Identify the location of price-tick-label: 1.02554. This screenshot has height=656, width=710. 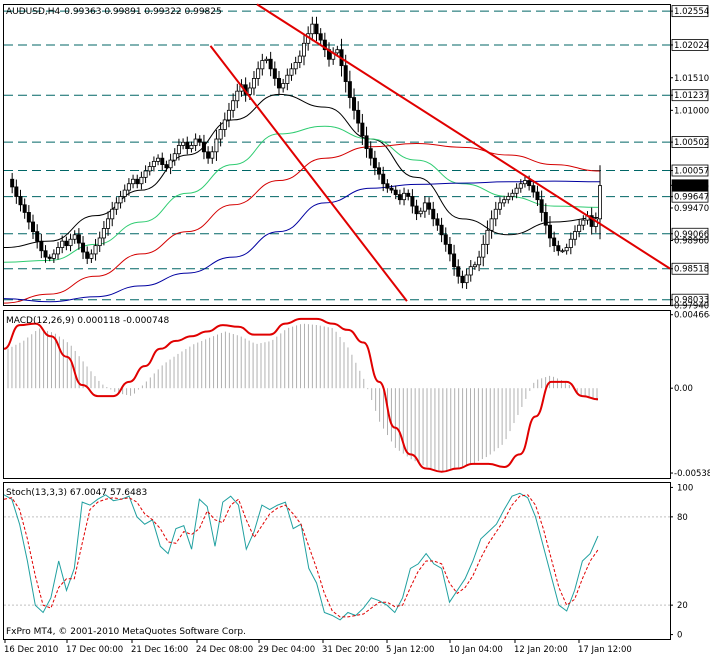
(691, 12).